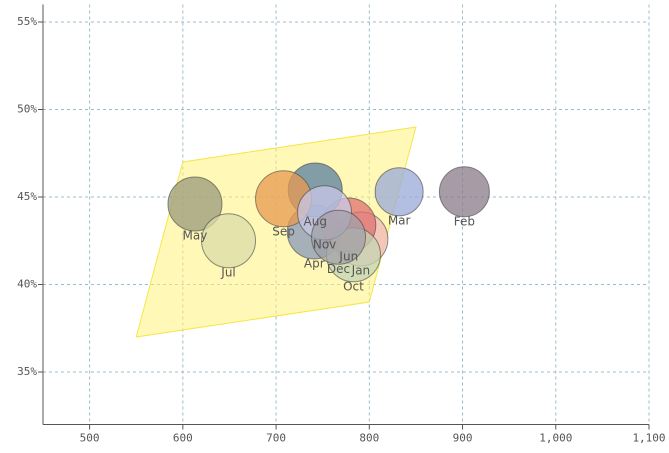  What do you see at coordinates (361, 271) in the screenshot?
I see `point-label: Jan` at bounding box center [361, 271].